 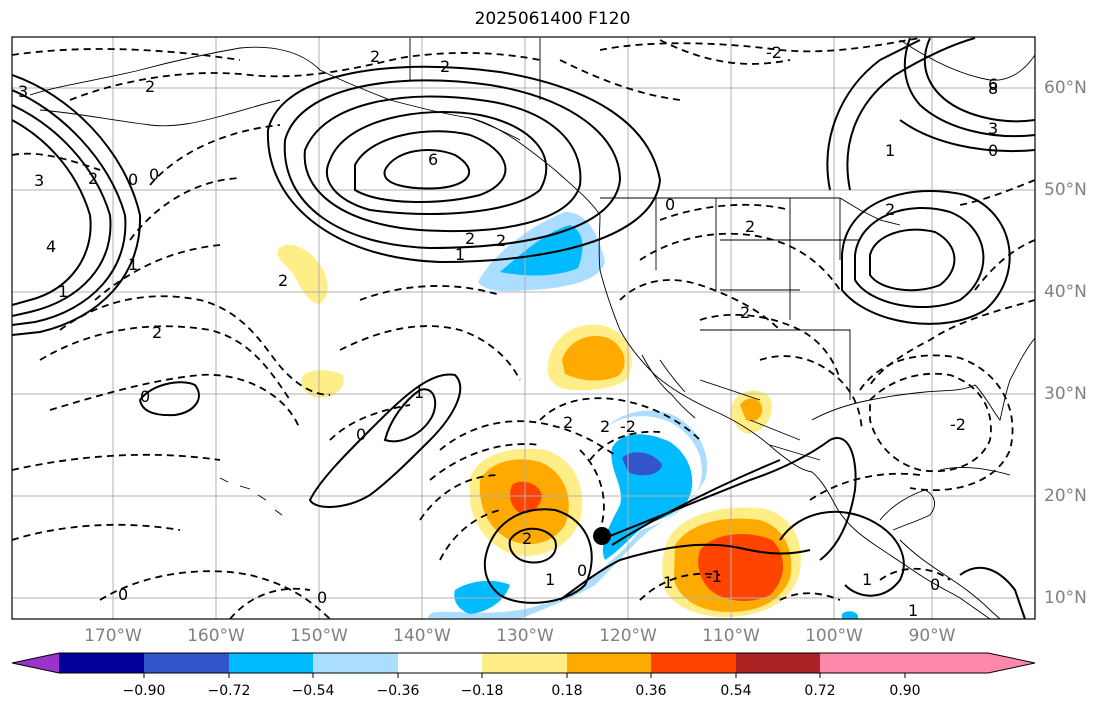 What do you see at coordinates (398, 691) in the screenshot?
I see `colorbar-tick-label: −0.36` at bounding box center [398, 691].